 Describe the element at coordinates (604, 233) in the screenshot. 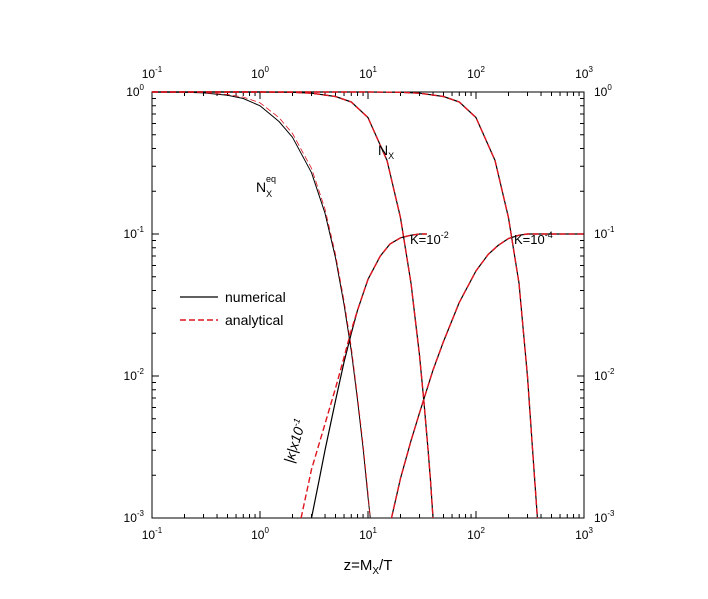

I see `y-tick-label-right: 10⁻¹` at that location.